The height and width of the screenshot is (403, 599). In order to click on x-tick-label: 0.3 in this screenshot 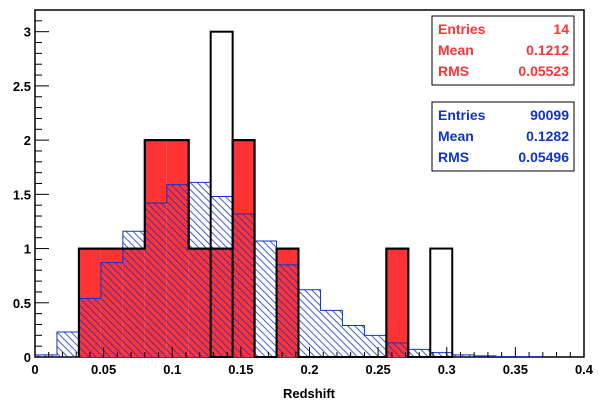, I will do `click(447, 369)`.